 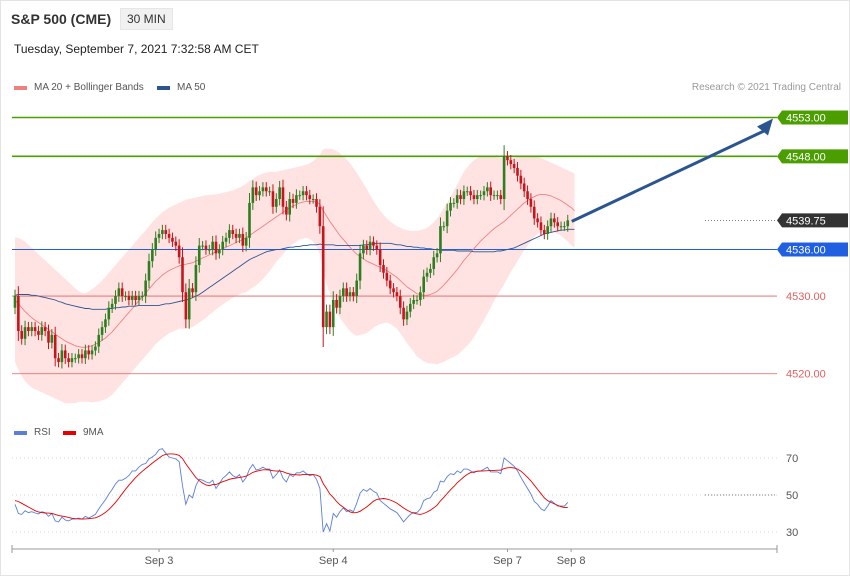 I want to click on x-axis-label: Sep 3, so click(x=159, y=561).